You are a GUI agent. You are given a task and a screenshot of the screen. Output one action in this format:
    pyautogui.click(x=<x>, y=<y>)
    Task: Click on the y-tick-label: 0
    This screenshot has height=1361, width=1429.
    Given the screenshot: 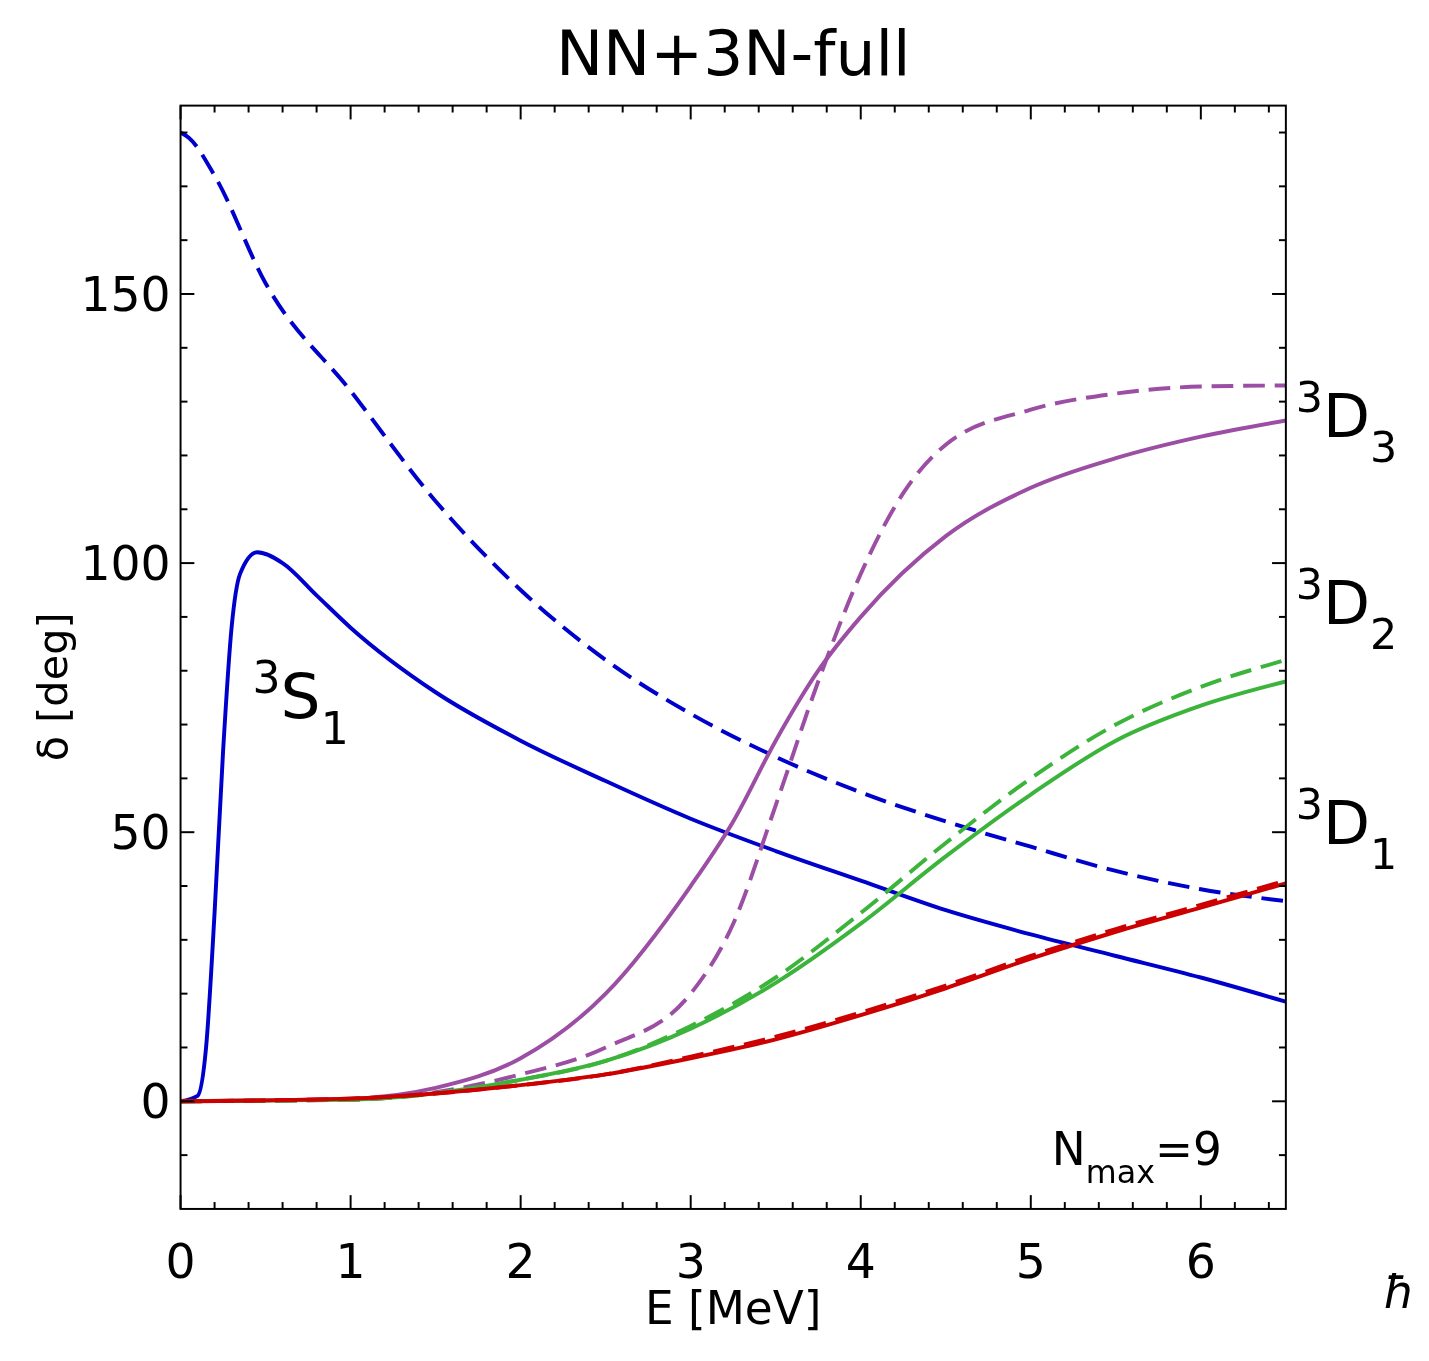 What is the action you would take?
    pyautogui.click(x=155, y=1102)
    